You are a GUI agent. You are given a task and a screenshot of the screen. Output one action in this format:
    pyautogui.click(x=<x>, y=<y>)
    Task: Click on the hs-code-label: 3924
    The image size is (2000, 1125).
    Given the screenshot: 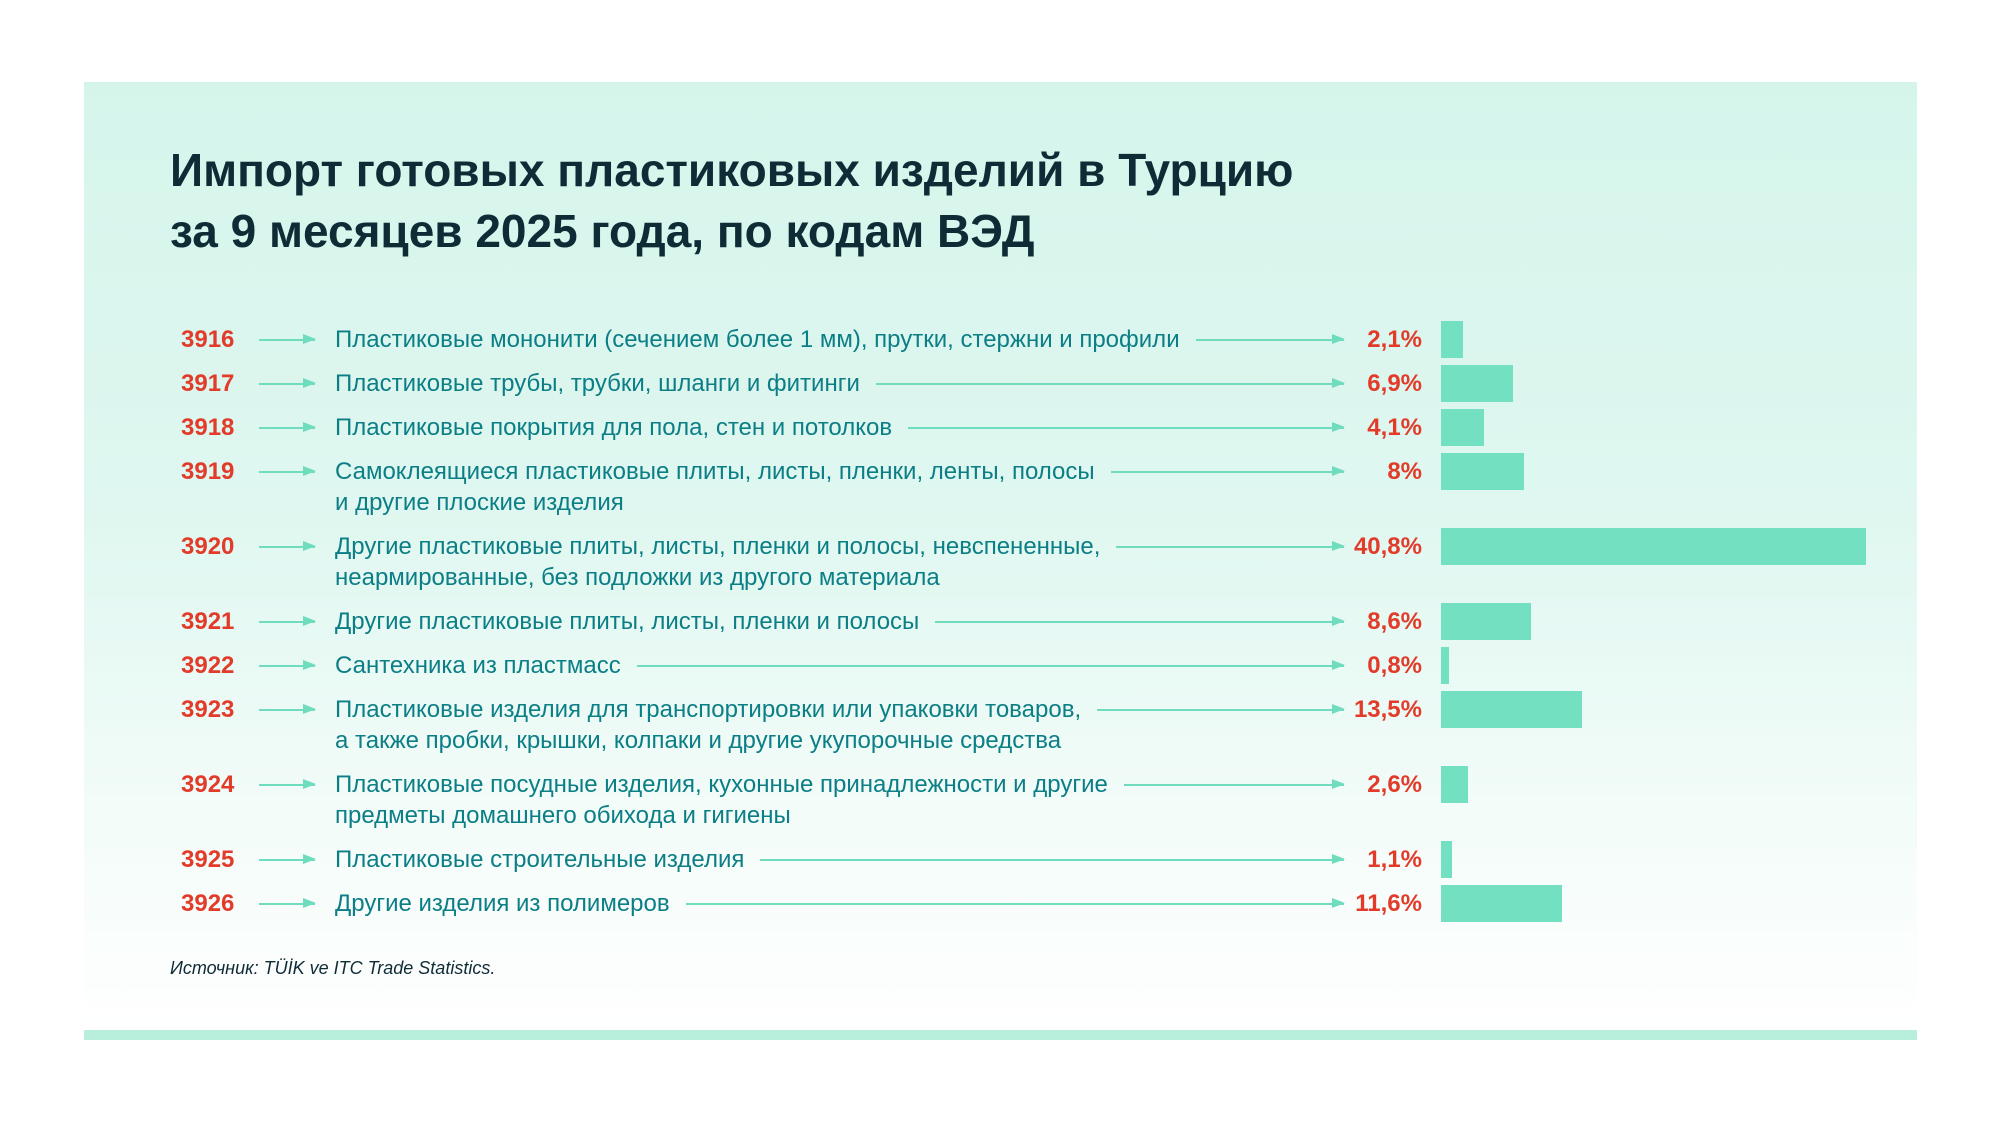 What is the action you would take?
    pyautogui.click(x=208, y=784)
    